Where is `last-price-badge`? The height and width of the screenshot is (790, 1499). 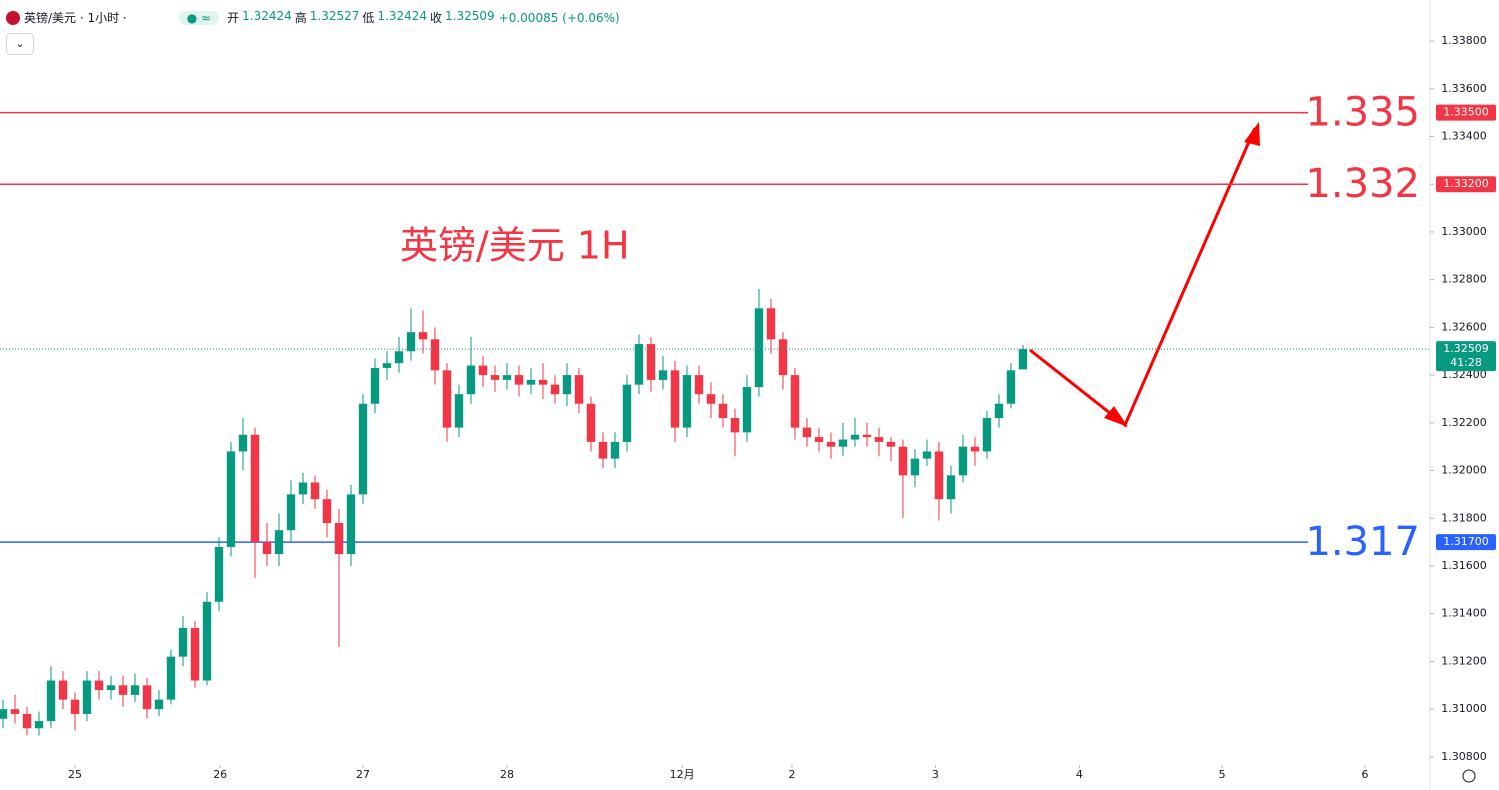
last-price-badge is located at coordinates (1466, 356).